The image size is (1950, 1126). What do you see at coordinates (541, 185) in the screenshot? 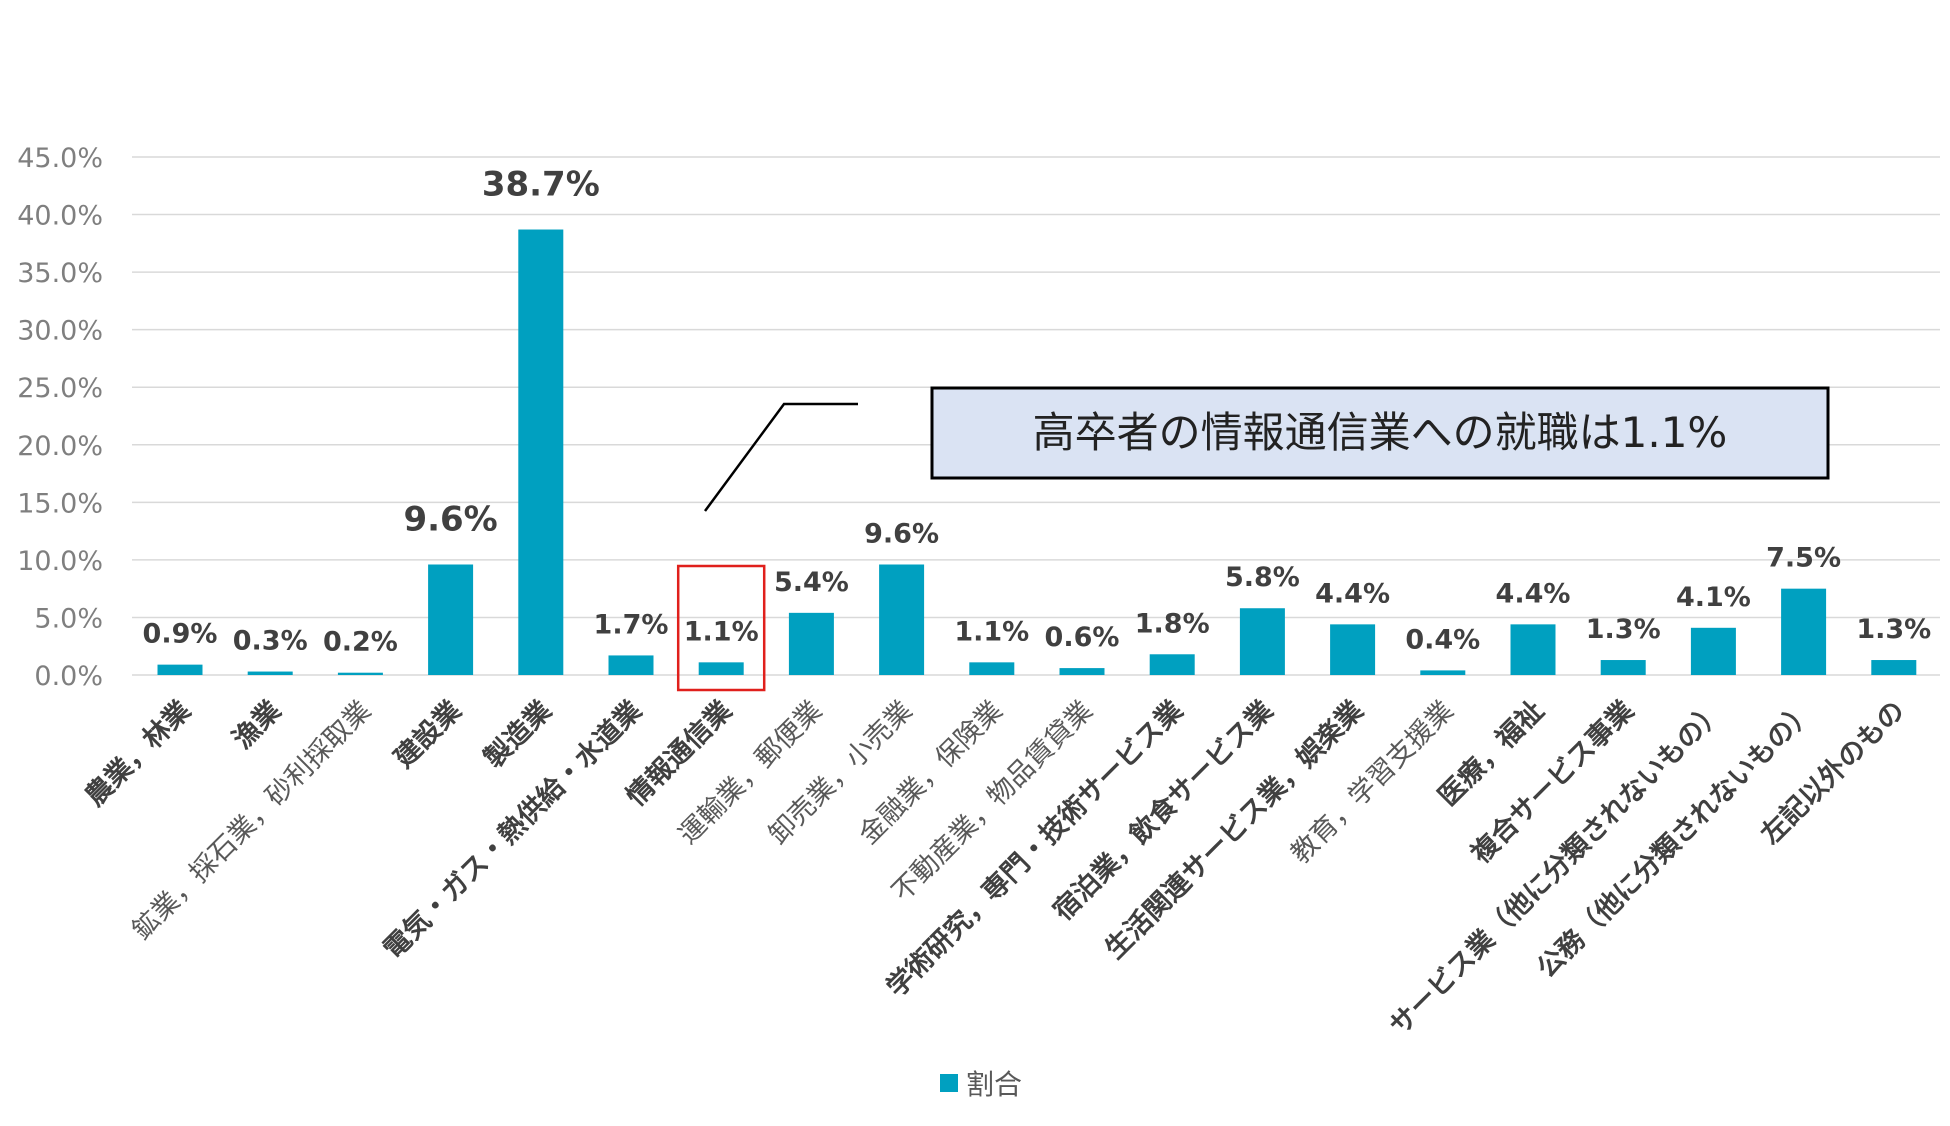
I see `data-label: 38.7%` at bounding box center [541, 185].